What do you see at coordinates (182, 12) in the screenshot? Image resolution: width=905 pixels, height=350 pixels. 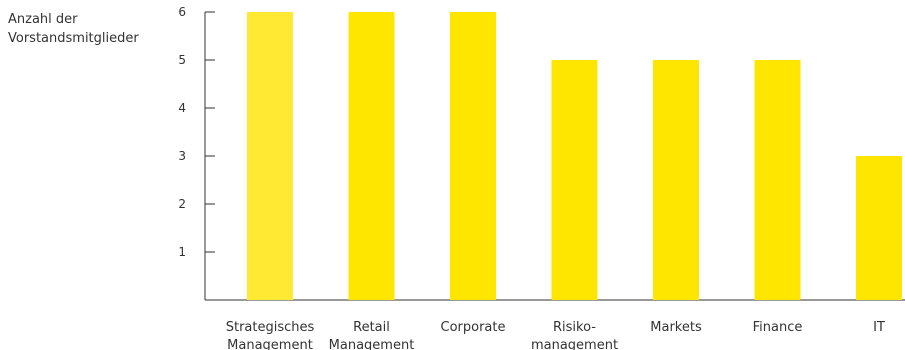 I see `y-tick-label: 6` at bounding box center [182, 12].